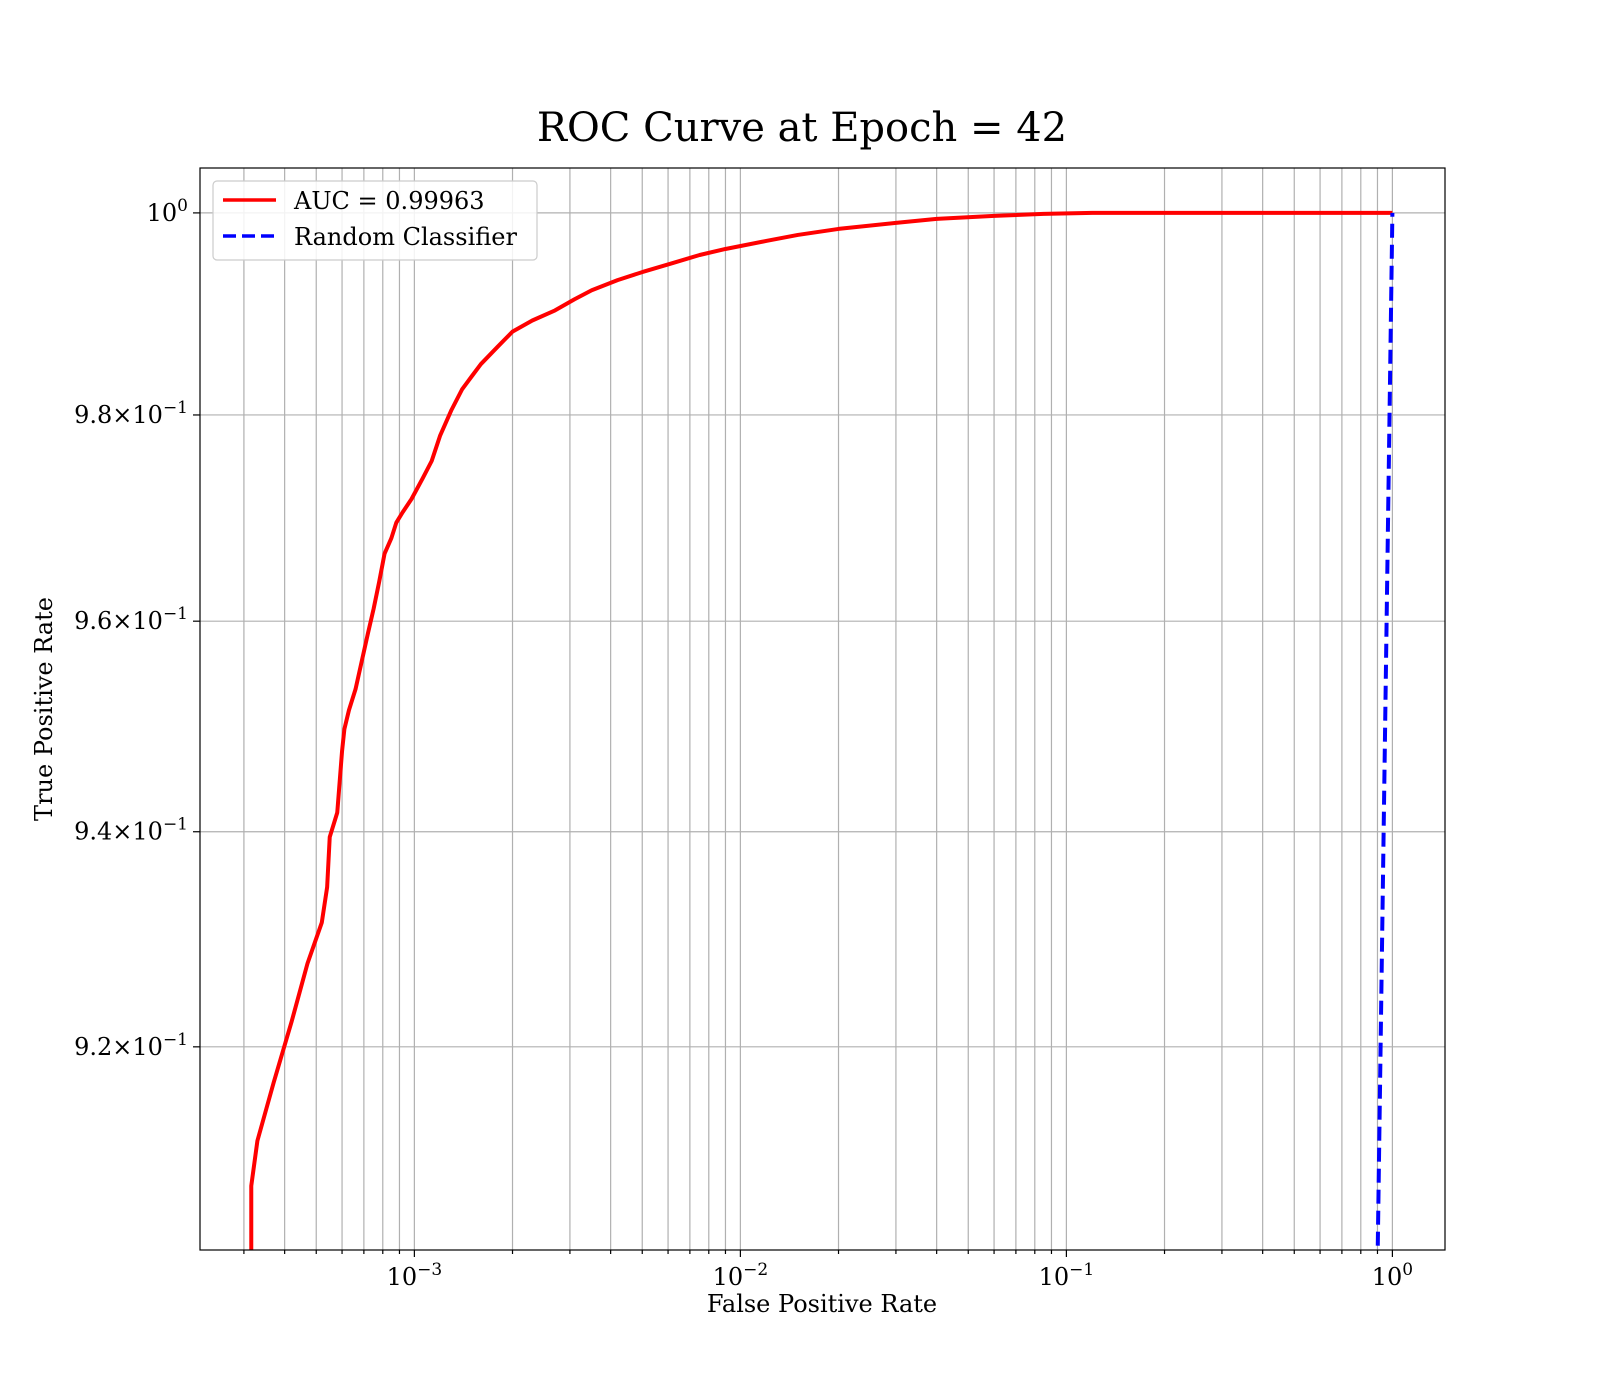 The width and height of the screenshot is (1600, 1400). I want to click on y-tick-label: 9.4×10⁻¹, so click(131, 830).